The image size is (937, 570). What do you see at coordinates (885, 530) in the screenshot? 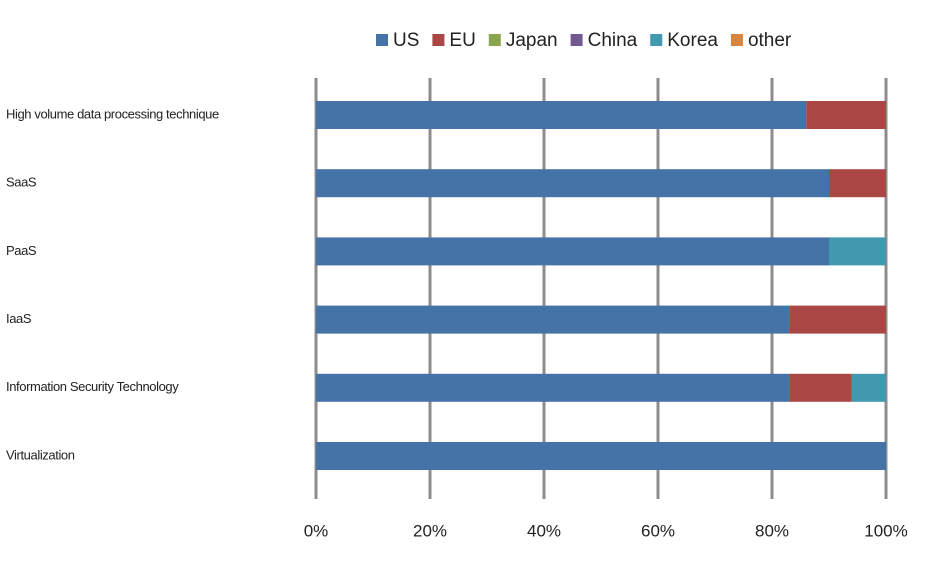
I see `x-tick-label: 100%` at bounding box center [885, 530].